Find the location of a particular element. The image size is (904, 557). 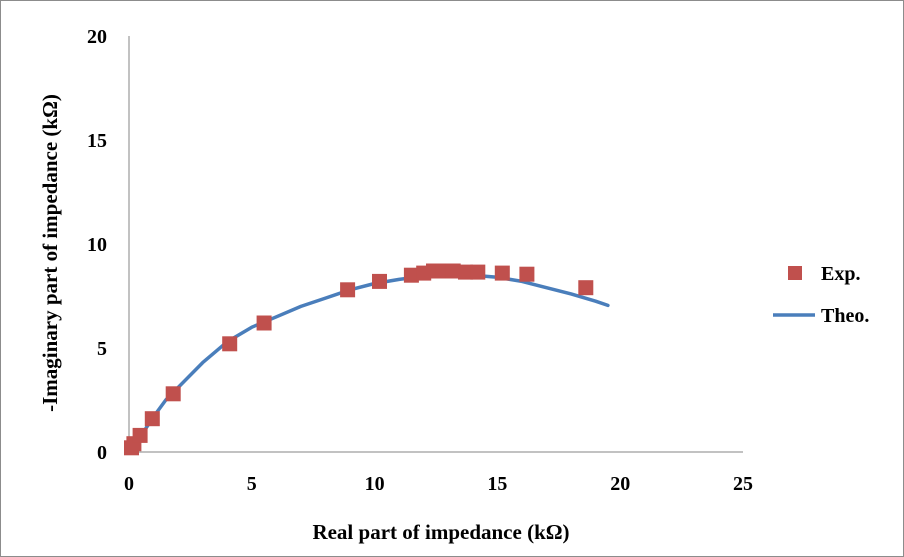

legend: Exp. Theo. is located at coordinates (821, 295).